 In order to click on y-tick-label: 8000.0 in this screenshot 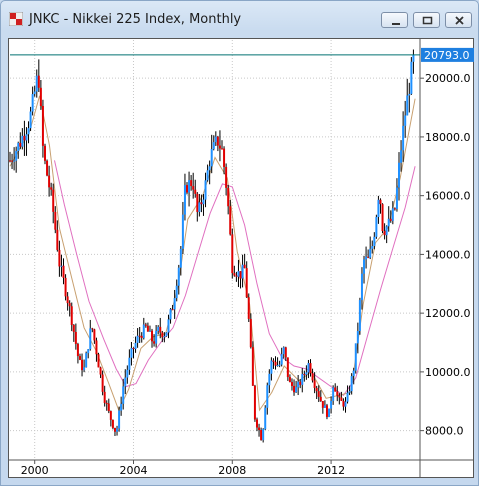, I will do `click(444, 431)`.